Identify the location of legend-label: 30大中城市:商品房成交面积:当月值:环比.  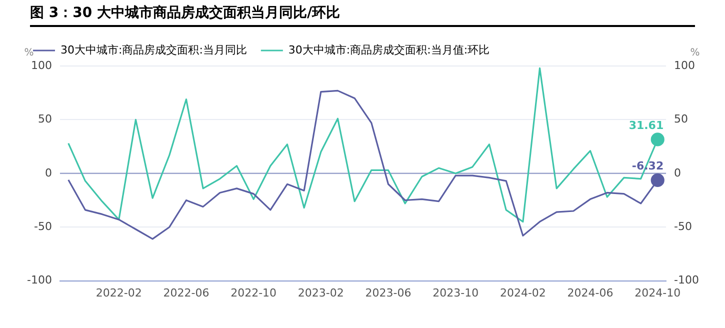
(389, 49).